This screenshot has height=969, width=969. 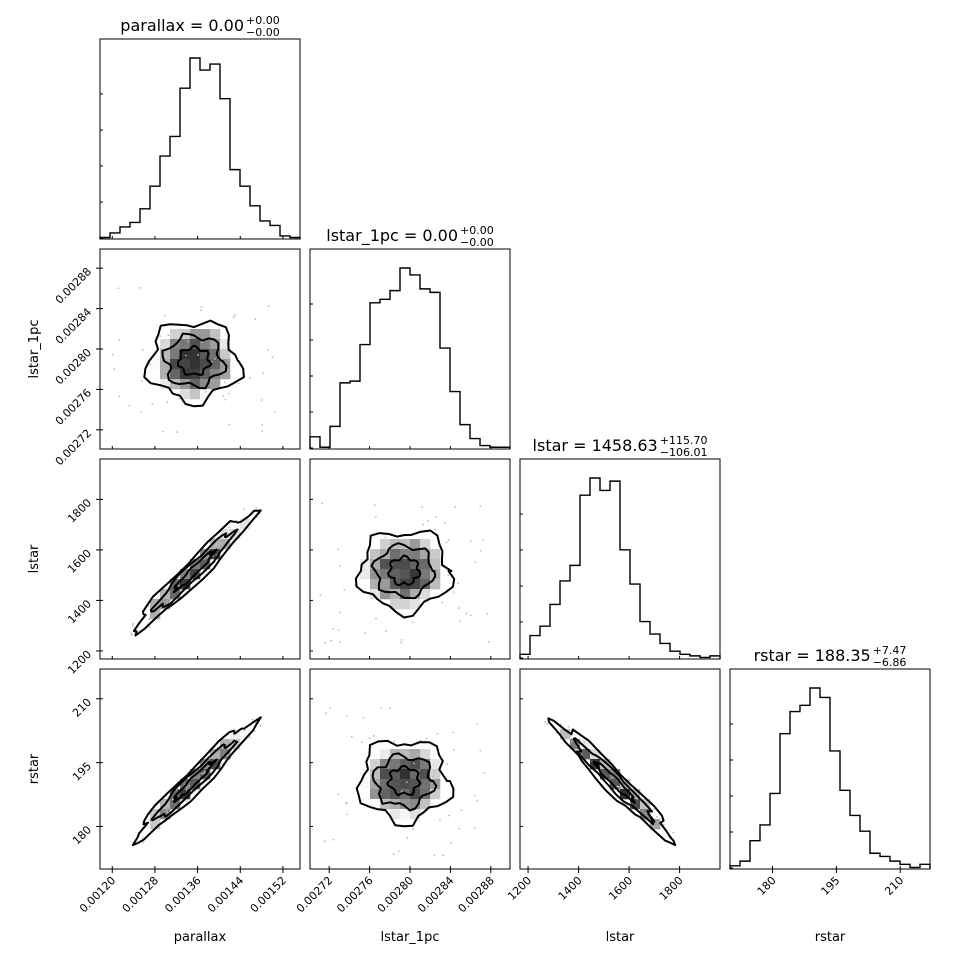 I want to click on xtick-label-lstar_1pc: 0.00276, so click(x=354, y=894).